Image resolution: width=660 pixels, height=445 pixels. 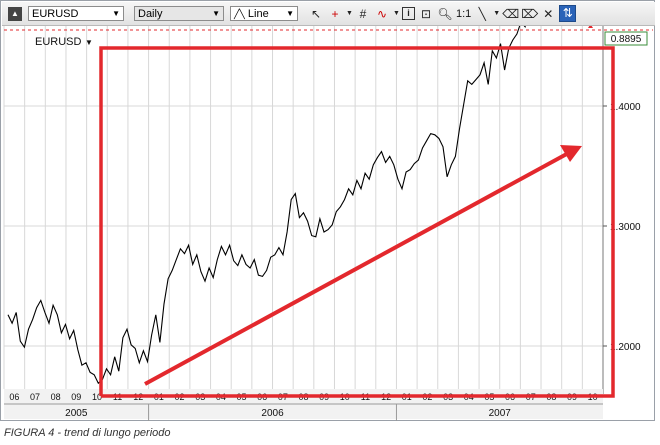 I want to click on line-style-icon: ╱╲, so click(x=239, y=13).